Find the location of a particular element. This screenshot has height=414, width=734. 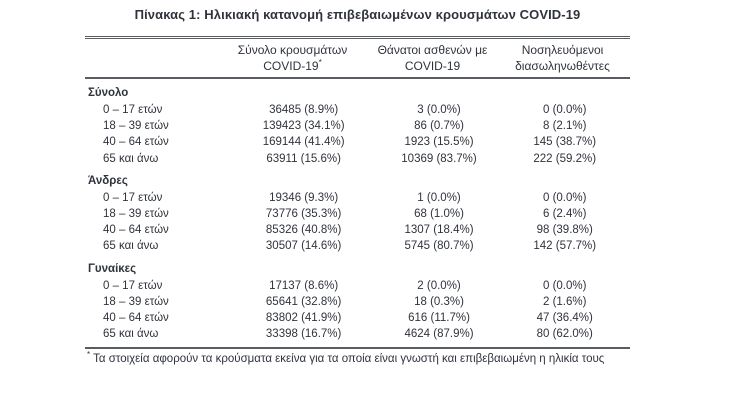

col-header-total-cases-line1: Σύνολο κρουσμάτων is located at coordinates (292, 50).